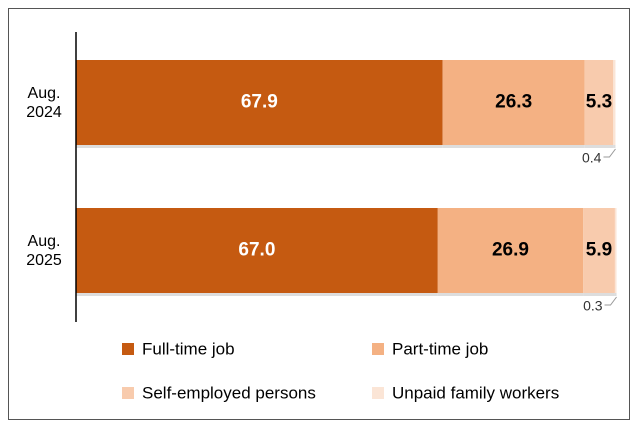 Image resolution: width=638 pixels, height=429 pixels. I want to click on legend-label: Self-employed persons, so click(229, 392).